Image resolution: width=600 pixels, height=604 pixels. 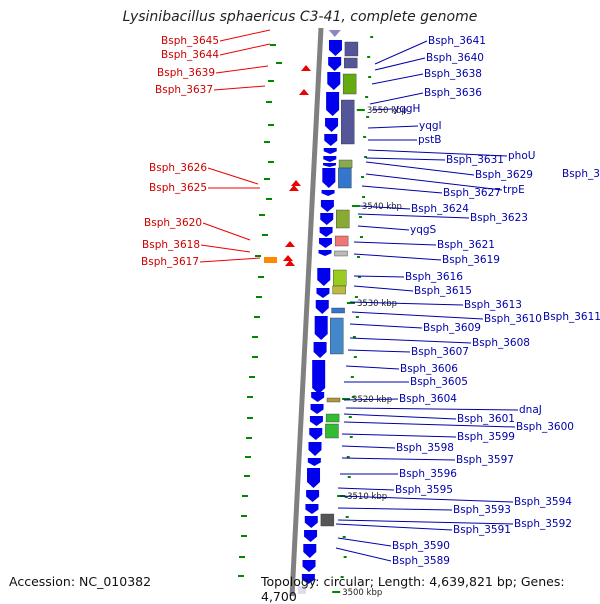 What do you see at coordinates (170, 262) in the screenshot?
I see `gene-label-bsph-3617: Bsph_3617` at bounding box center [170, 262].